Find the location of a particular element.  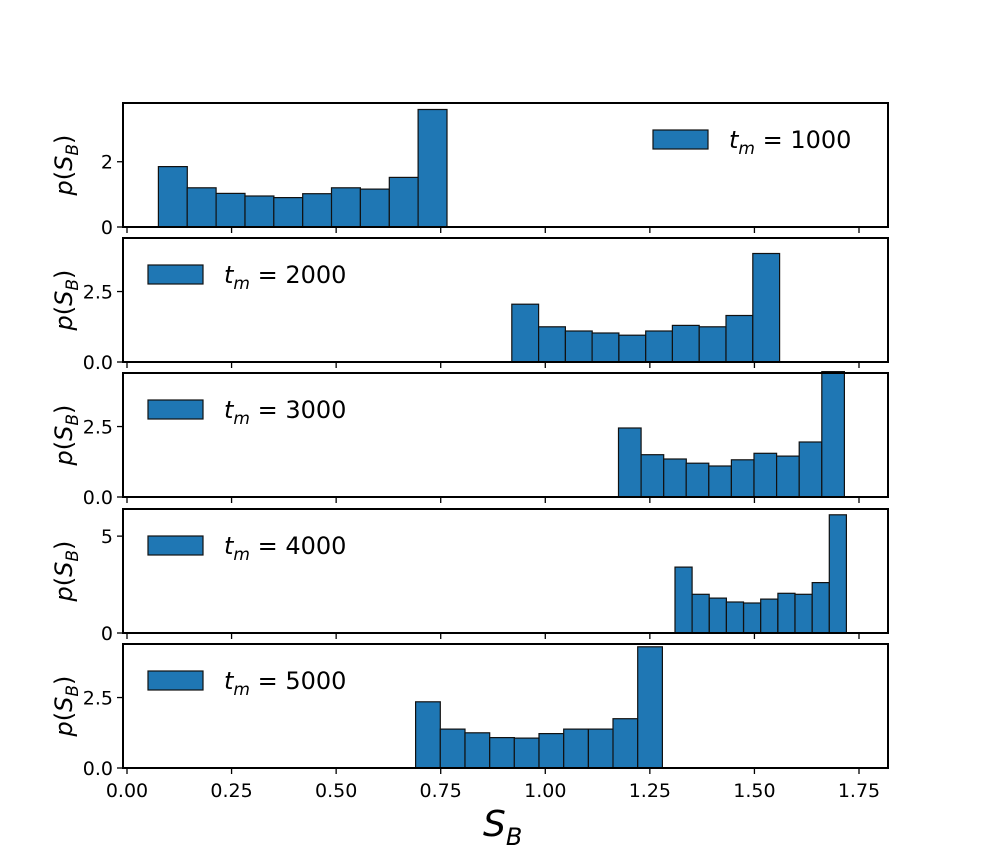

panel-5: 0.0 2.5p(SB) tm = 5000 is located at coordinates (469, 711).